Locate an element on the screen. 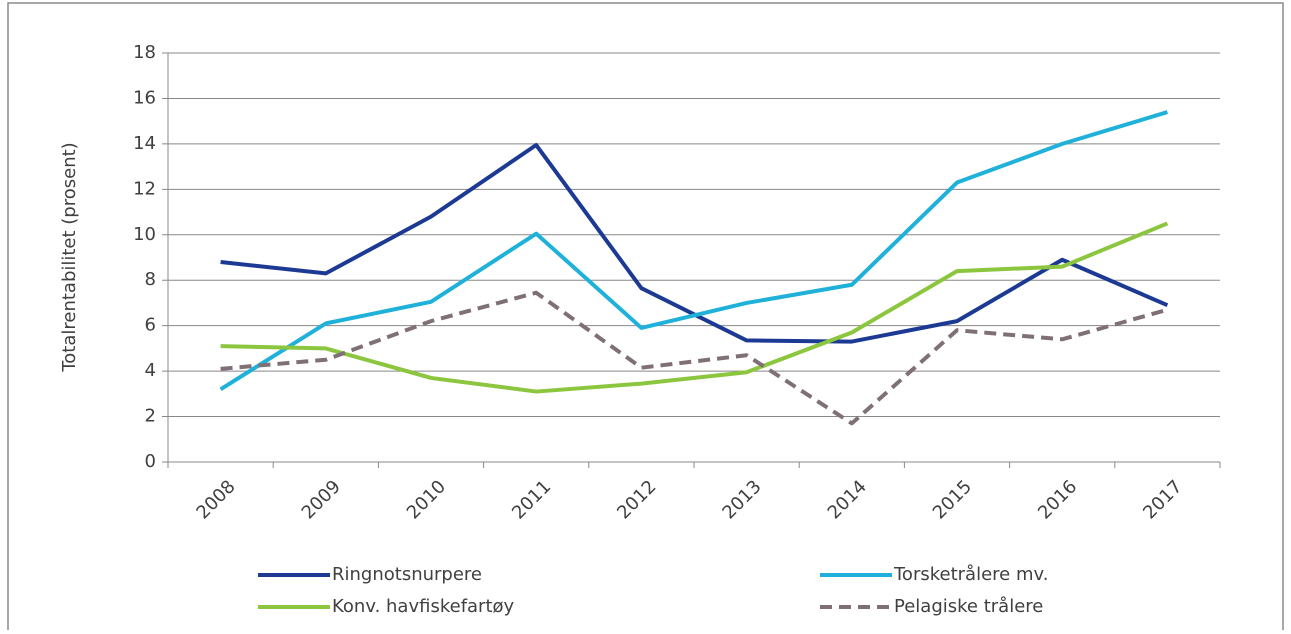 This screenshot has width=1291, height=634. x-tick-label: 2013 is located at coordinates (741, 499).